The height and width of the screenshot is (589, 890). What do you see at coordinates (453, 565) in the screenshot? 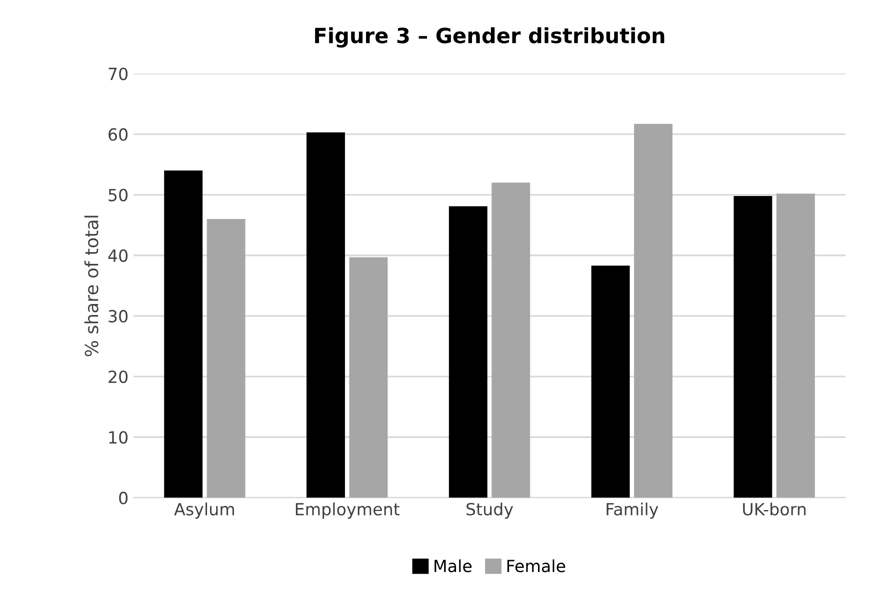
I see `legend-label: Male` at bounding box center [453, 565].